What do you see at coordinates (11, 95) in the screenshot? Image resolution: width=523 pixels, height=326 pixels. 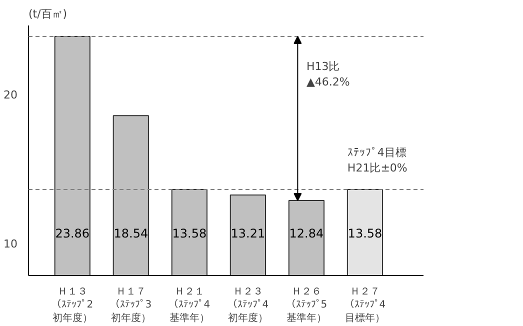 I see `y-tick-label: 20` at bounding box center [11, 95].